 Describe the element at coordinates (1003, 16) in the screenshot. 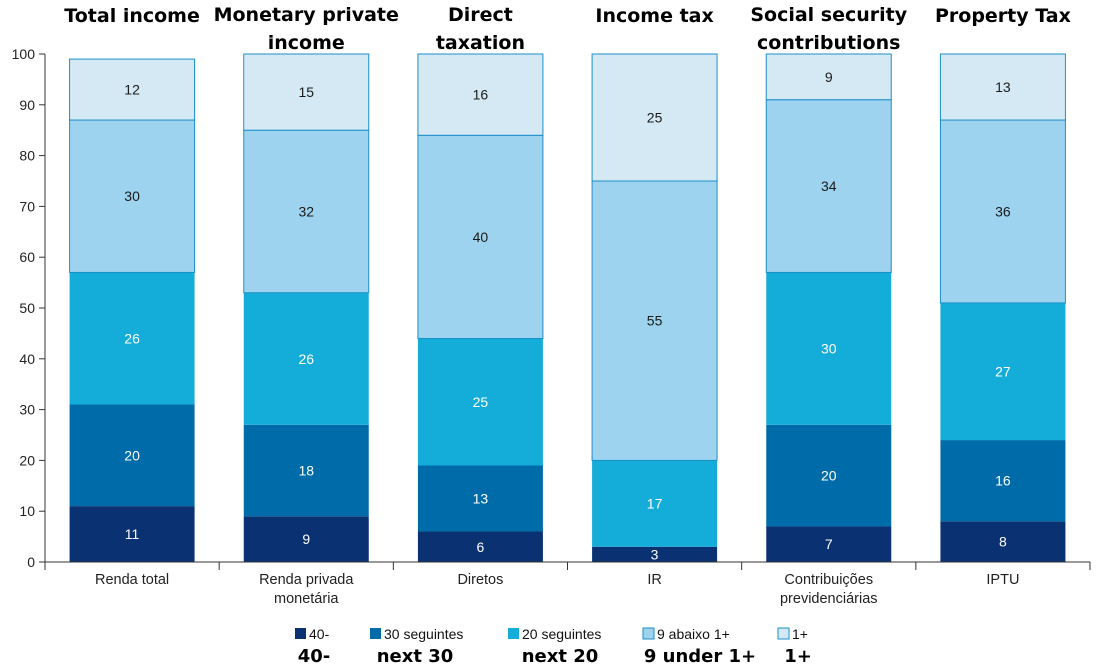

I see `english-category-title: Property Tax` at that location.